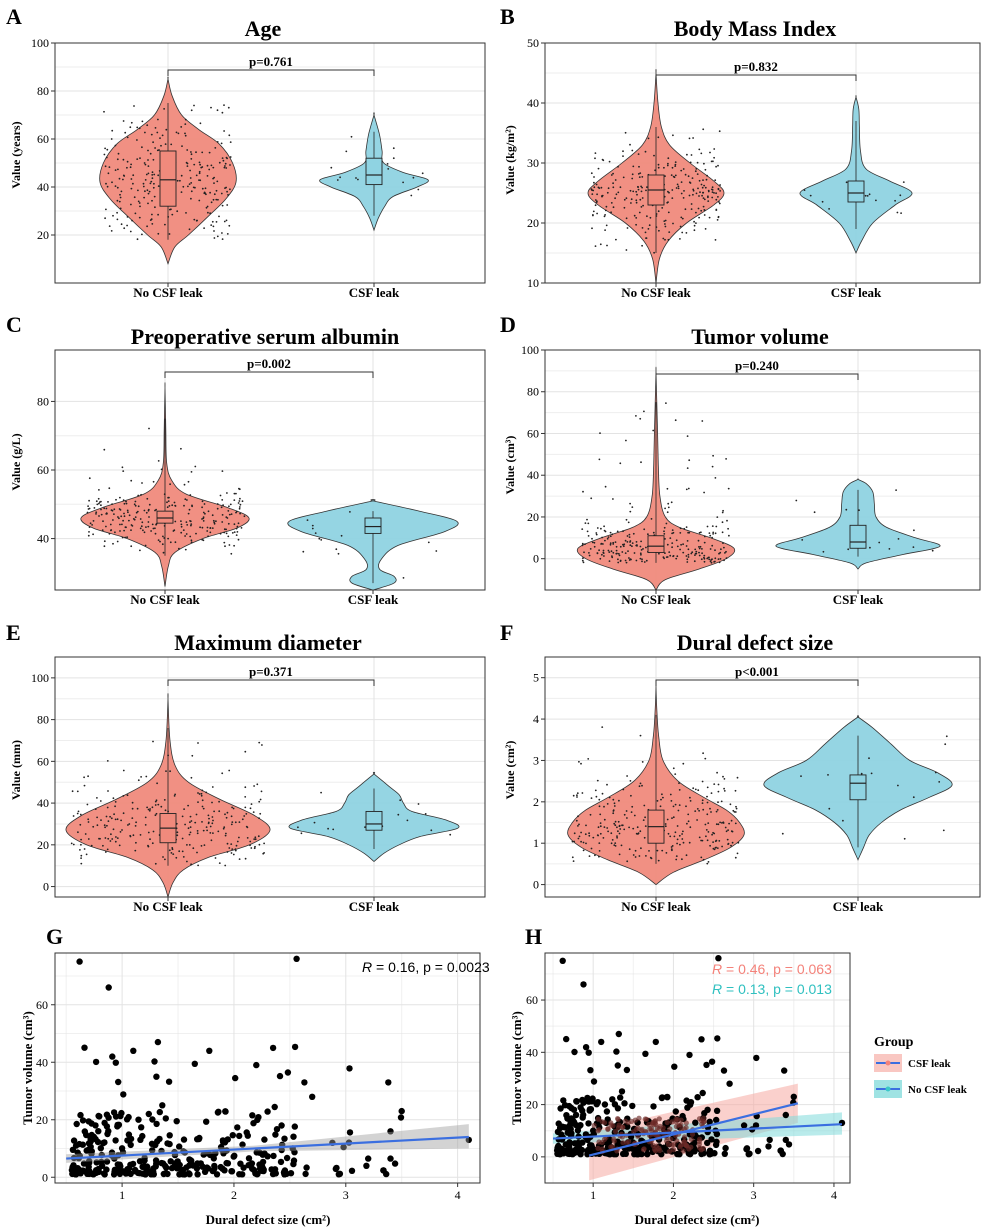 Image resolution: width=990 pixels, height=1230 pixels. Describe the element at coordinates (533, 283) in the screenshot. I see `ytick-label: 10` at that location.